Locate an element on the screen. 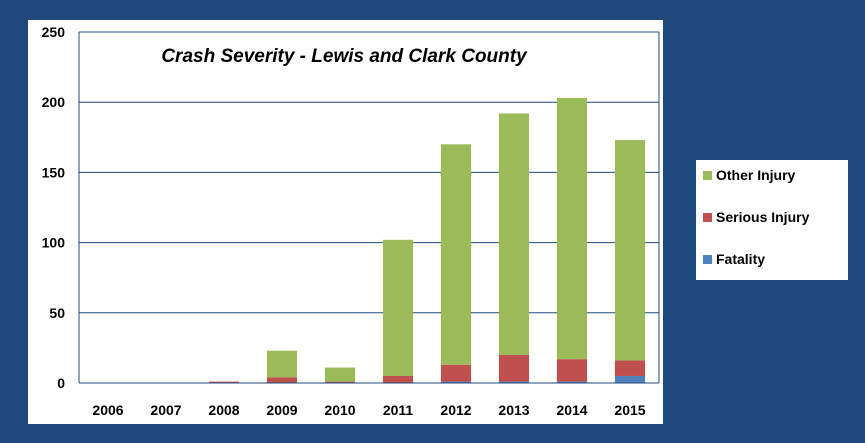  y-tick-label: 50 is located at coordinates (57, 313).